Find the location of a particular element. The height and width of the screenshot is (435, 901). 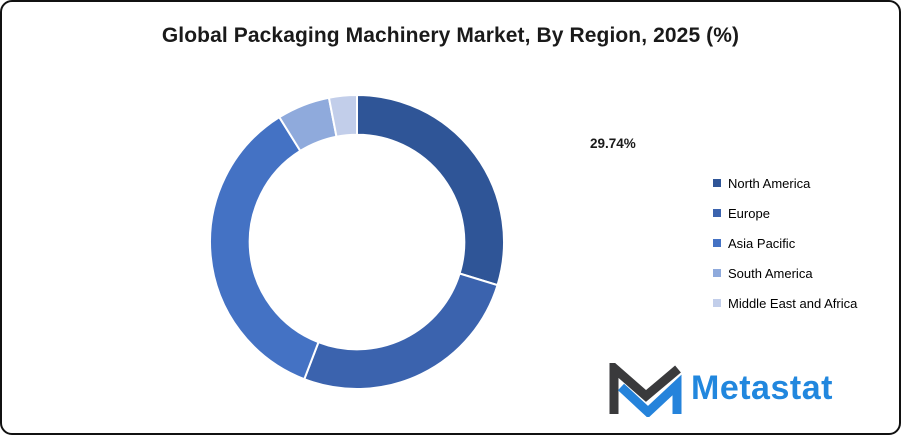

legend-item-south-america: South America is located at coordinates (785, 273).